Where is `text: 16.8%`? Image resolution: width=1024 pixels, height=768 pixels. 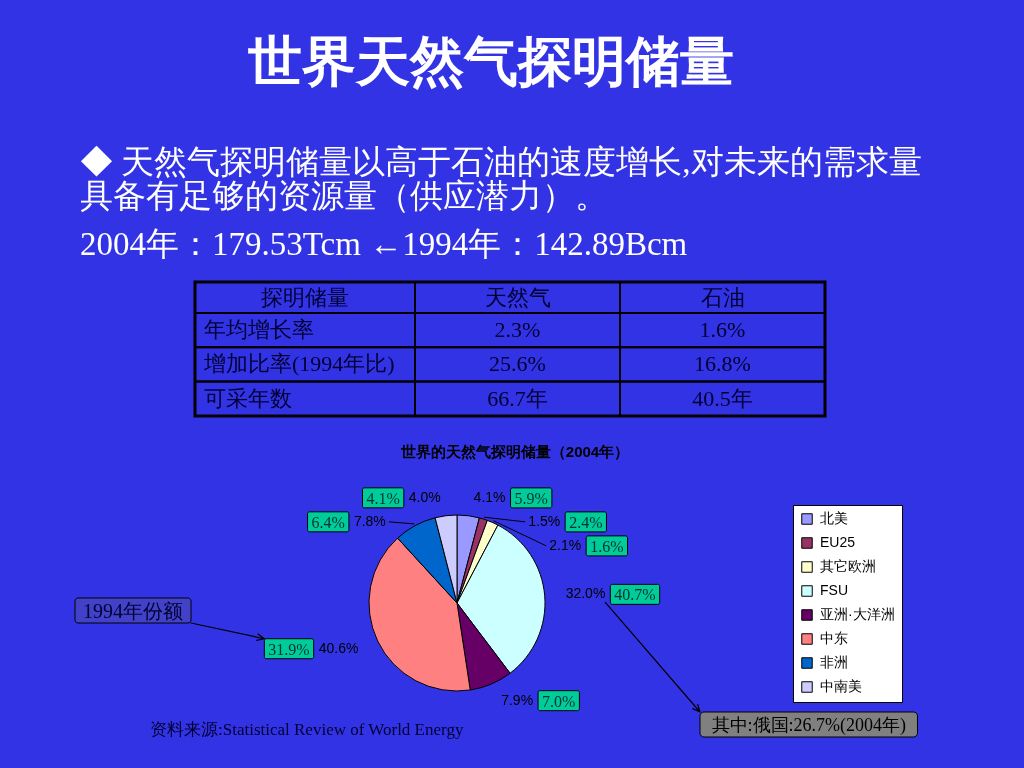
text: 16.8% is located at coordinates (722, 364).